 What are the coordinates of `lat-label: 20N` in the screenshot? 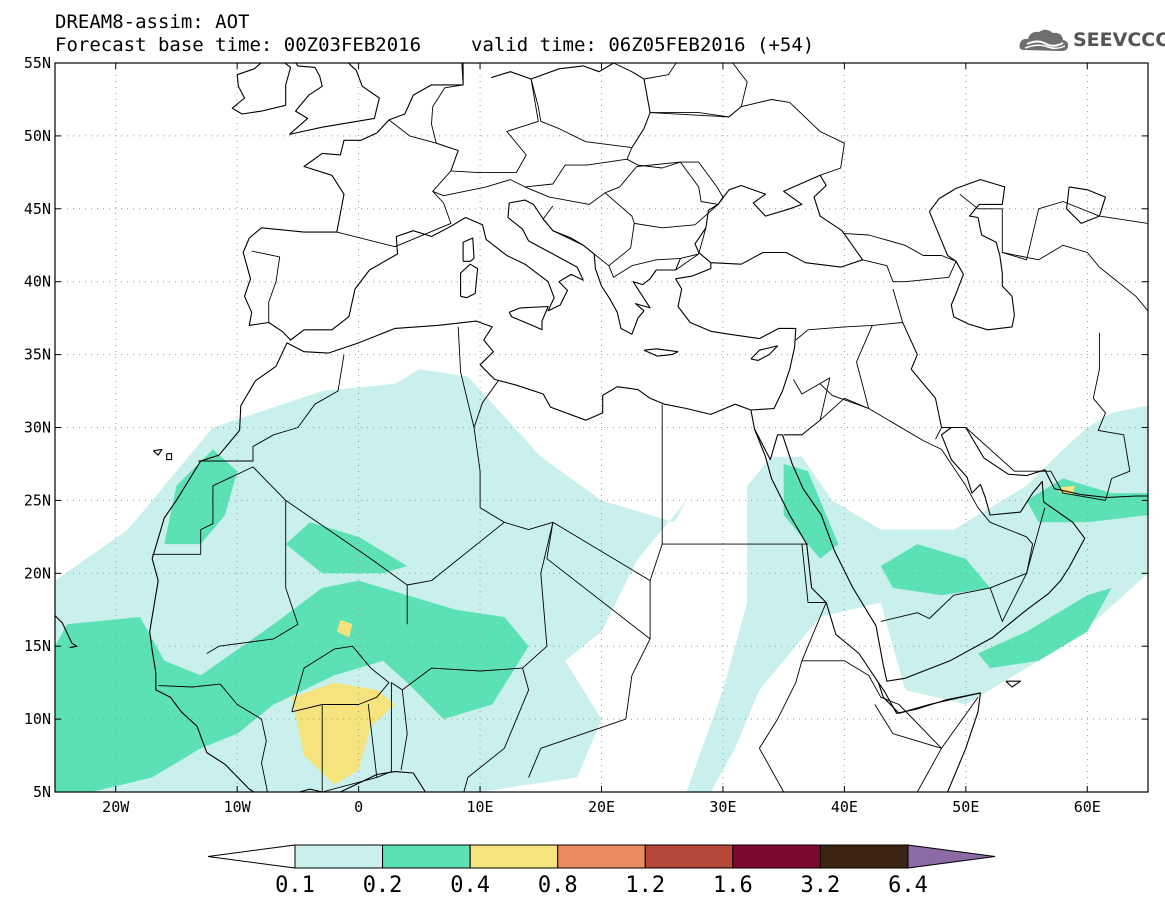 It's located at (37, 573).